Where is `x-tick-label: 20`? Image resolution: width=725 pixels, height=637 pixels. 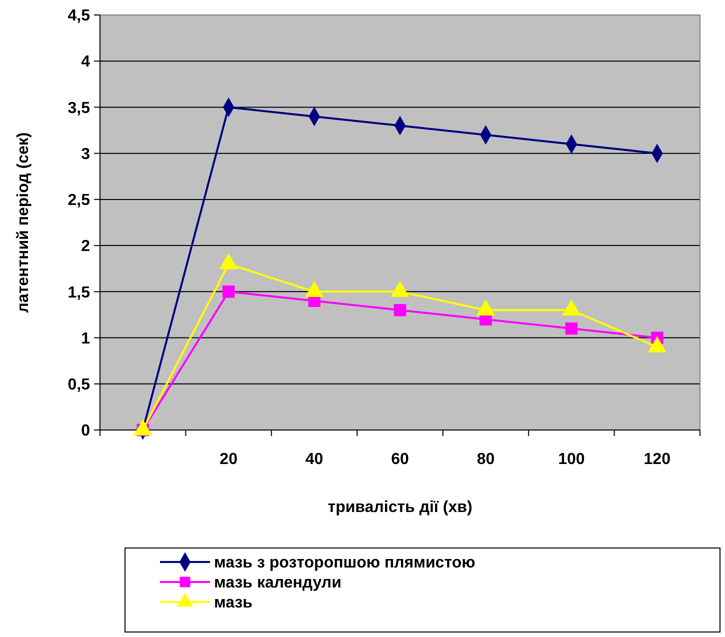
x-tick-label: 20 is located at coordinates (229, 459).